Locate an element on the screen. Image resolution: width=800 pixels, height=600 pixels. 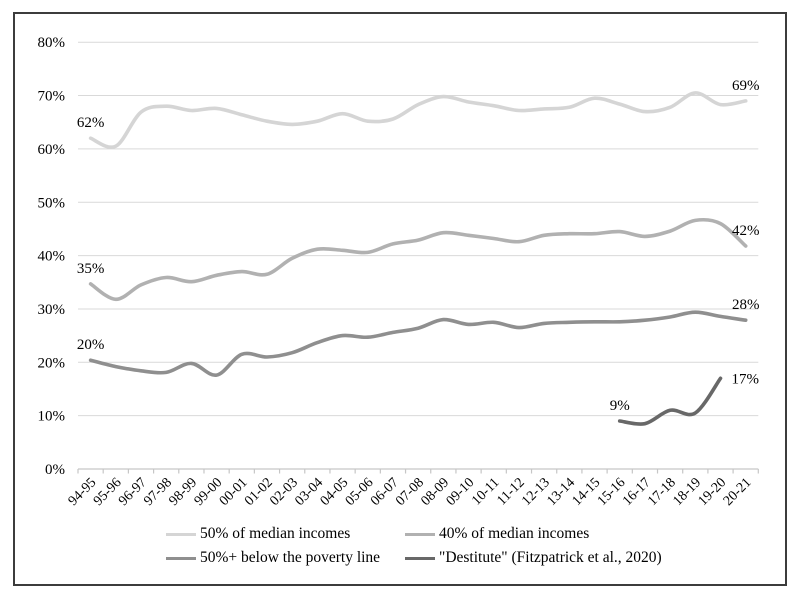
x-axis-label: 05-06 is located at coordinates (360, 492).